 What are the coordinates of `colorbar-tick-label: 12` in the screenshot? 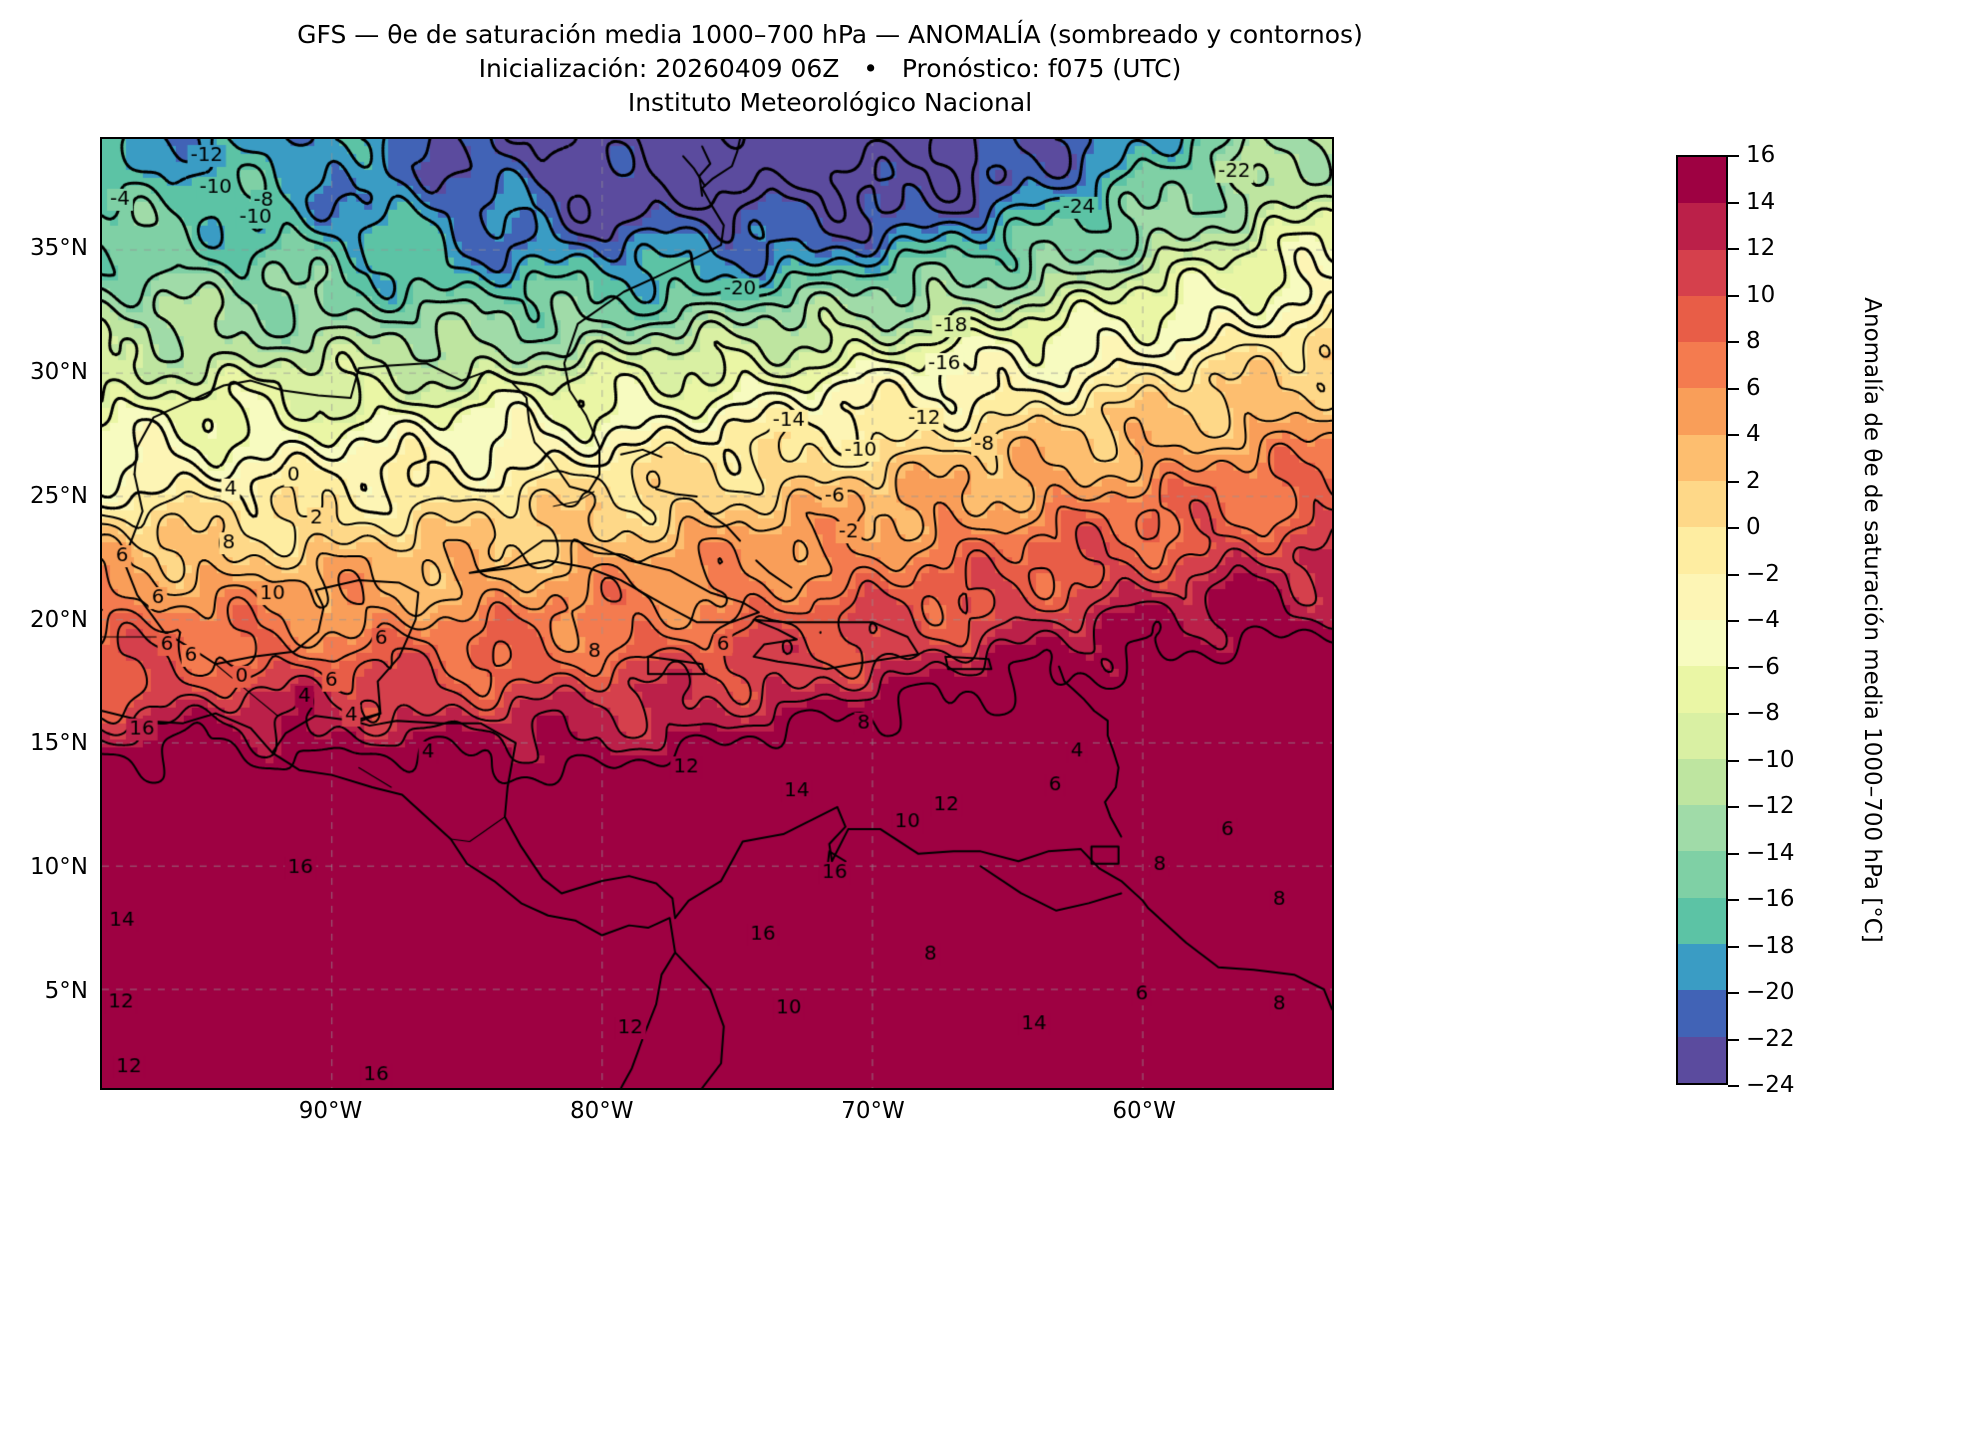 It's located at (1761, 248).